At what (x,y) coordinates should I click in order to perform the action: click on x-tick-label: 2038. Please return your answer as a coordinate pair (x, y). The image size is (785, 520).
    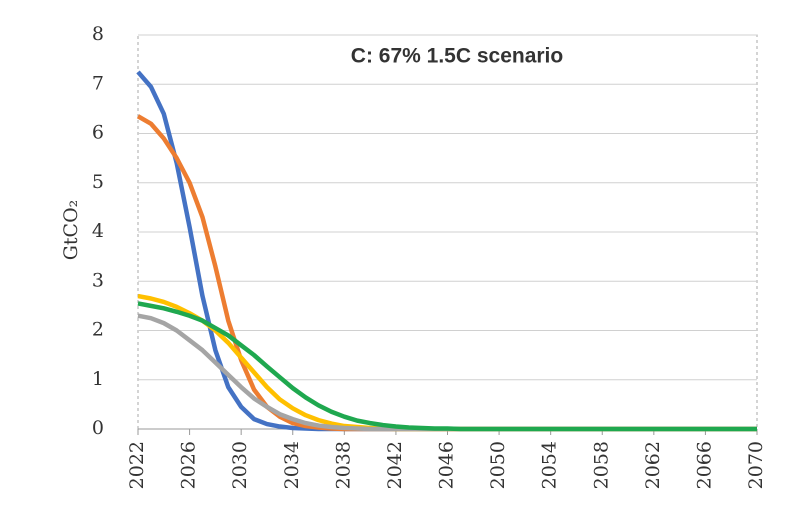
    Looking at the image, I should click on (343, 465).